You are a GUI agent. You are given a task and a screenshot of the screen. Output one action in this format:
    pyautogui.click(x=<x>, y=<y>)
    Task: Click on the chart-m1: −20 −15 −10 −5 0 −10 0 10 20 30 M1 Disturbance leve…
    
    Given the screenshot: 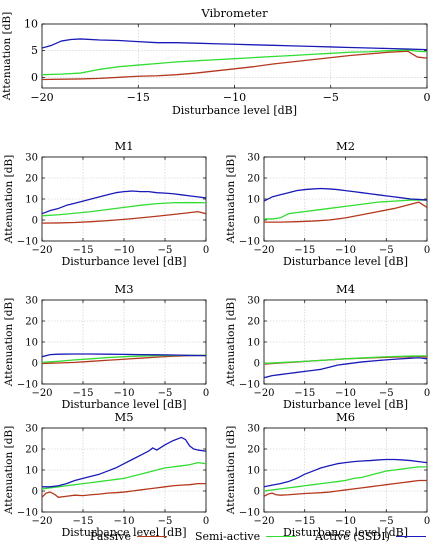 What is the action you would take?
    pyautogui.click(x=106, y=203)
    